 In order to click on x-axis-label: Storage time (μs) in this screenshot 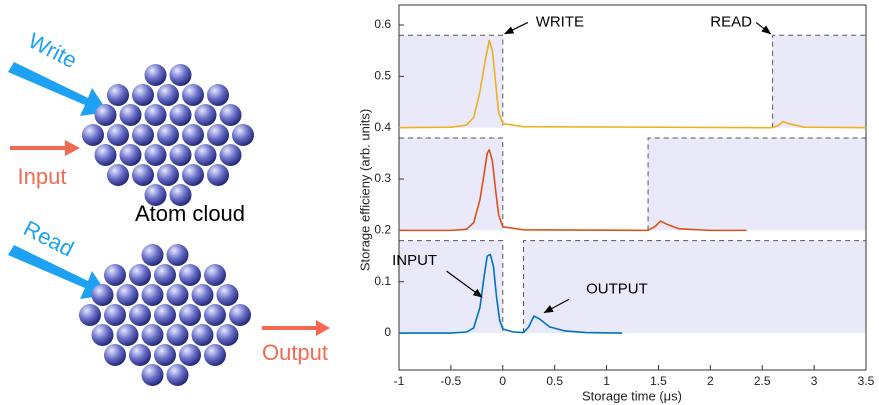, I will do `click(632, 395)`.